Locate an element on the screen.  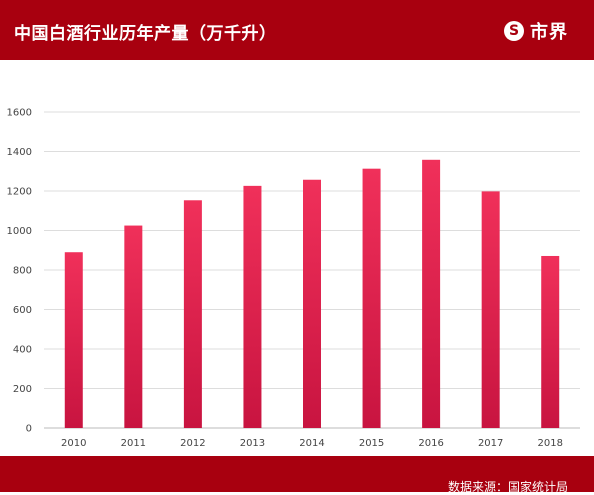
header-bar: 中国白酒行业历年产量（万千升） S 市界 is located at coordinates (297, 30).